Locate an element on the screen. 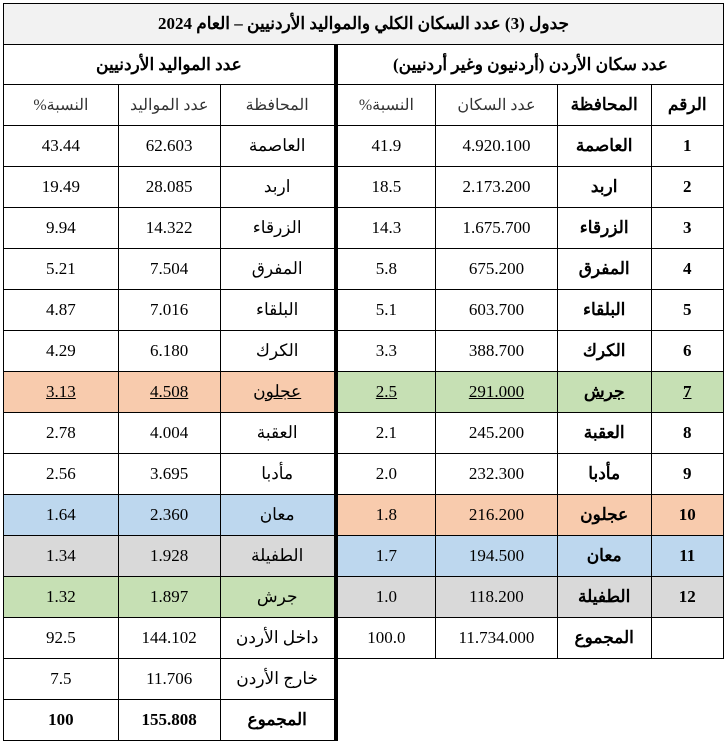  cell: 7.504 is located at coordinates (169, 269).